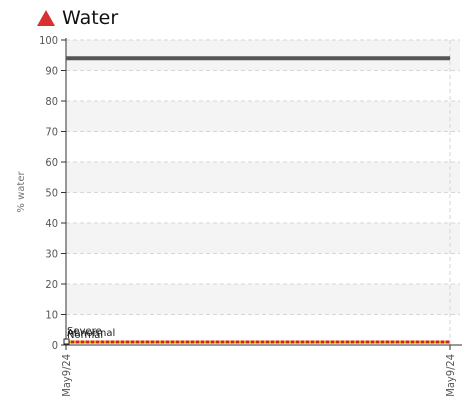 The width and height of the screenshot is (469, 407). Describe the element at coordinates (46, 18) in the screenshot. I see `warning-triangle-icon` at that location.